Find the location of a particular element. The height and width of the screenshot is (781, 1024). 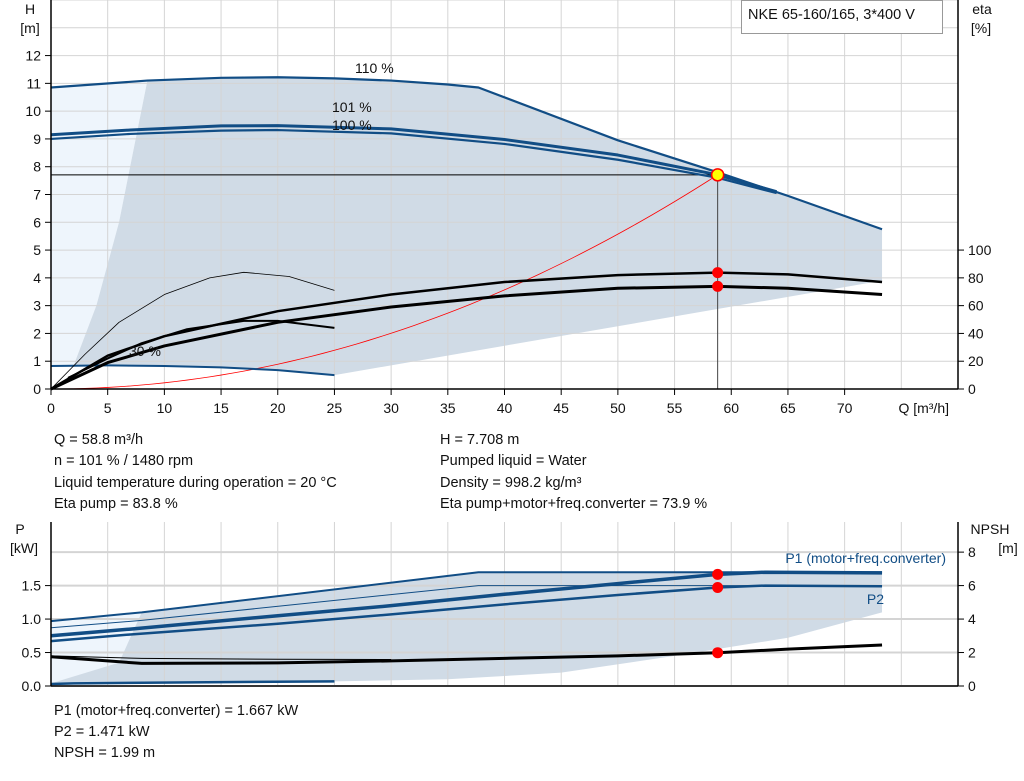

curve-label-p2: P2 is located at coordinates (875, 599).